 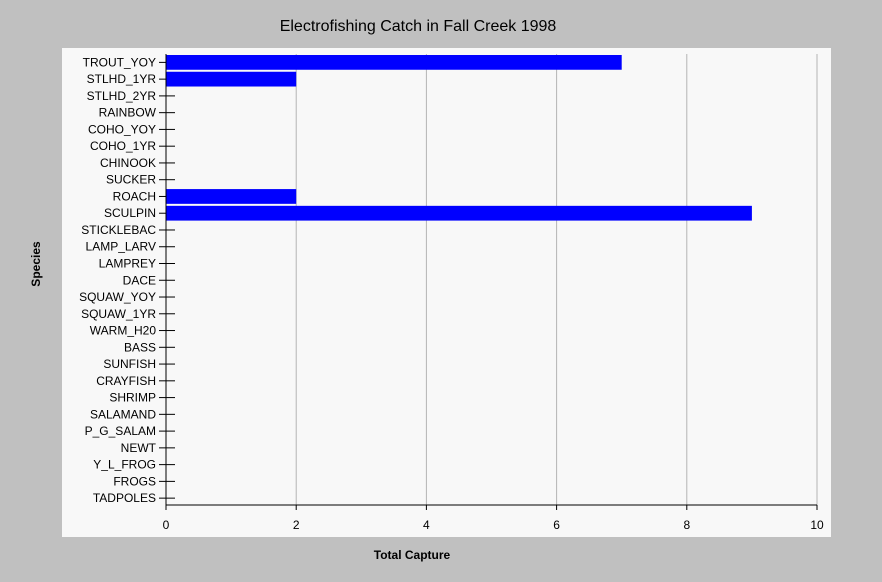 I want to click on y-tick-label: CHINOOK, so click(x=128, y=163).